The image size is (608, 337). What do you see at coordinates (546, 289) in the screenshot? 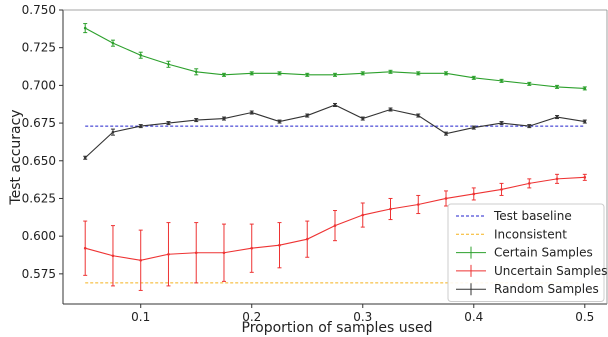
I see `legend-label: Random Samples` at bounding box center [546, 289].